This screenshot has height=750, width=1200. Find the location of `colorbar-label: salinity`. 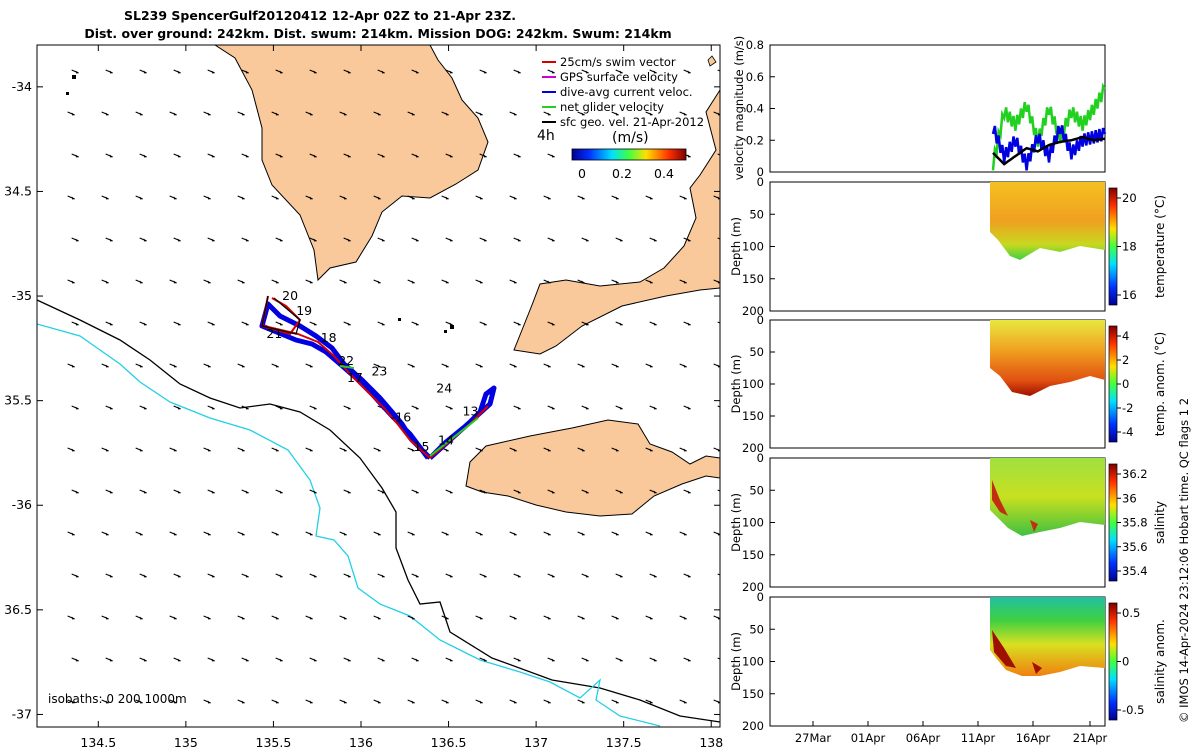

colorbar-label: salinity is located at coordinates (1160, 522).